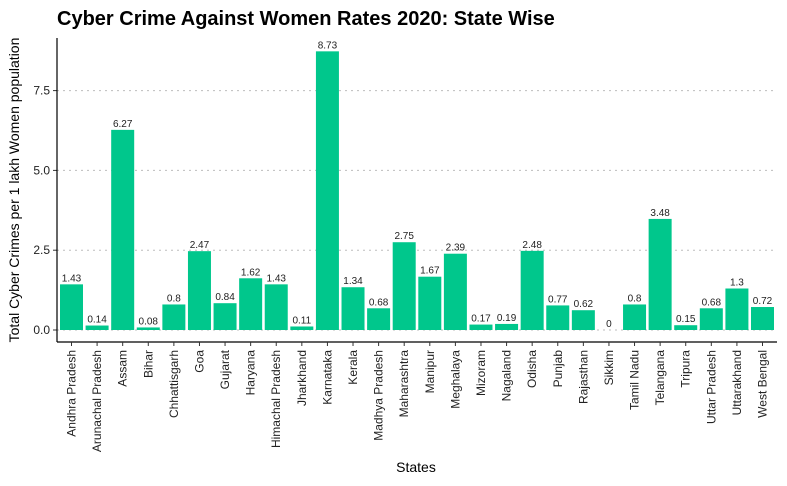 The image size is (787, 486). I want to click on data-label: 0.14, so click(97, 320).